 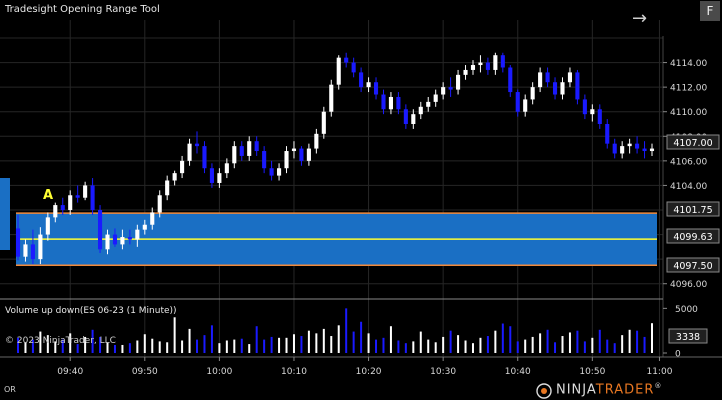 I want to click on footer-or-label: OR, so click(x=10, y=389).